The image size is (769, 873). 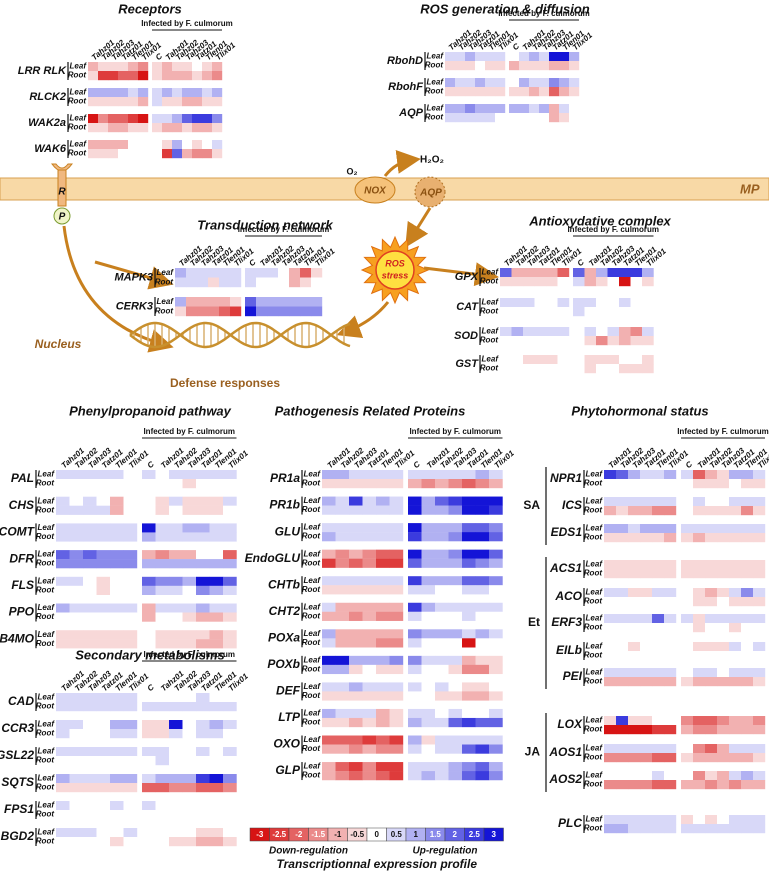 I want to click on gene-label: PLC, so click(x=570, y=823).